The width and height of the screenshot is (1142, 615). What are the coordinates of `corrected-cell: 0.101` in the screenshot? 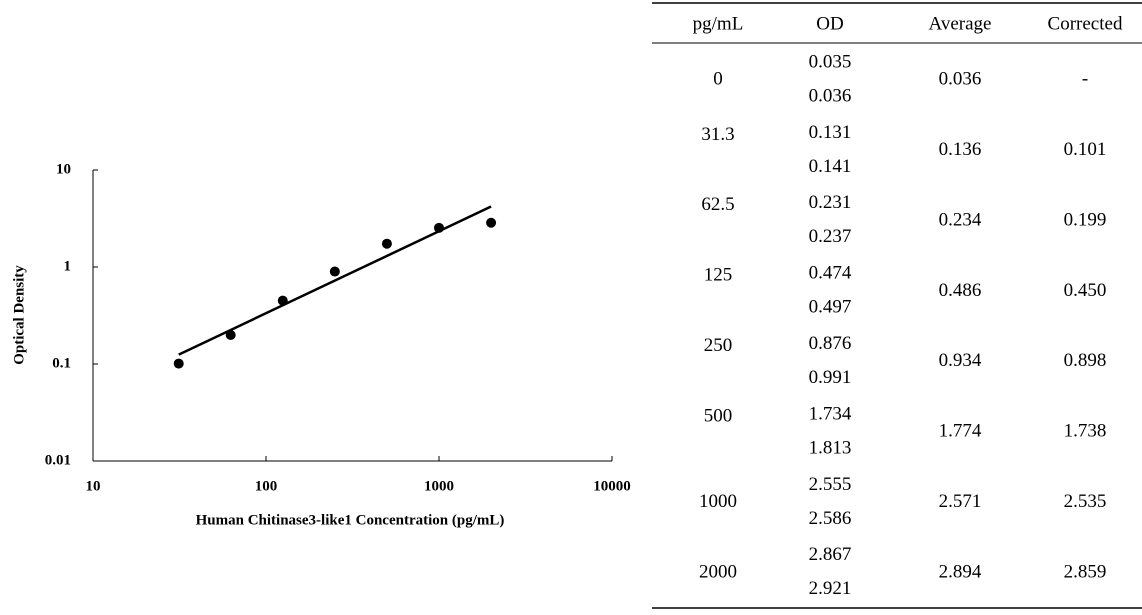 It's located at (1085, 149).